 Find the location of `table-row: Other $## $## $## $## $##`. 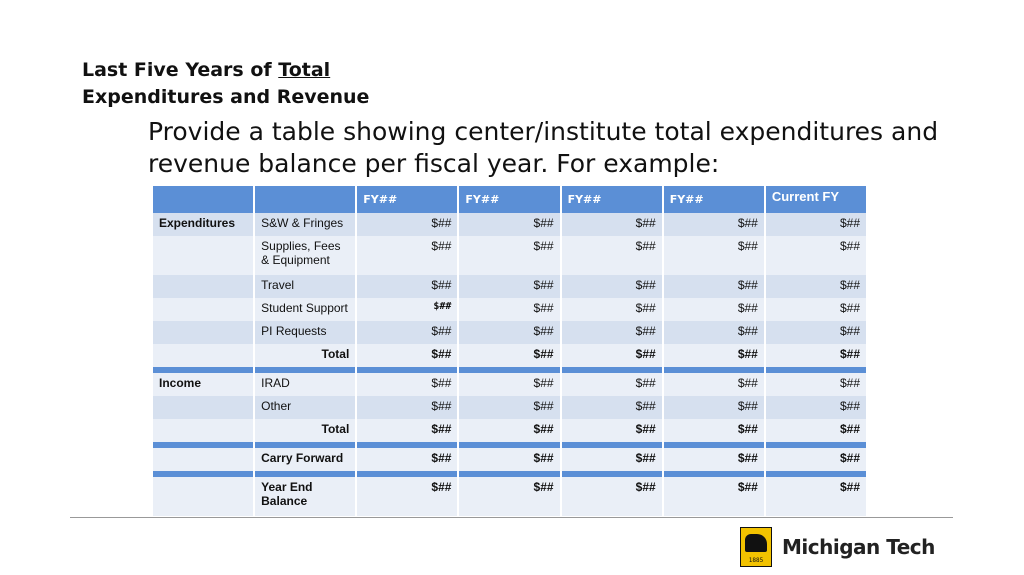

table-row: Other $## $## $## $## $## is located at coordinates (509, 407).